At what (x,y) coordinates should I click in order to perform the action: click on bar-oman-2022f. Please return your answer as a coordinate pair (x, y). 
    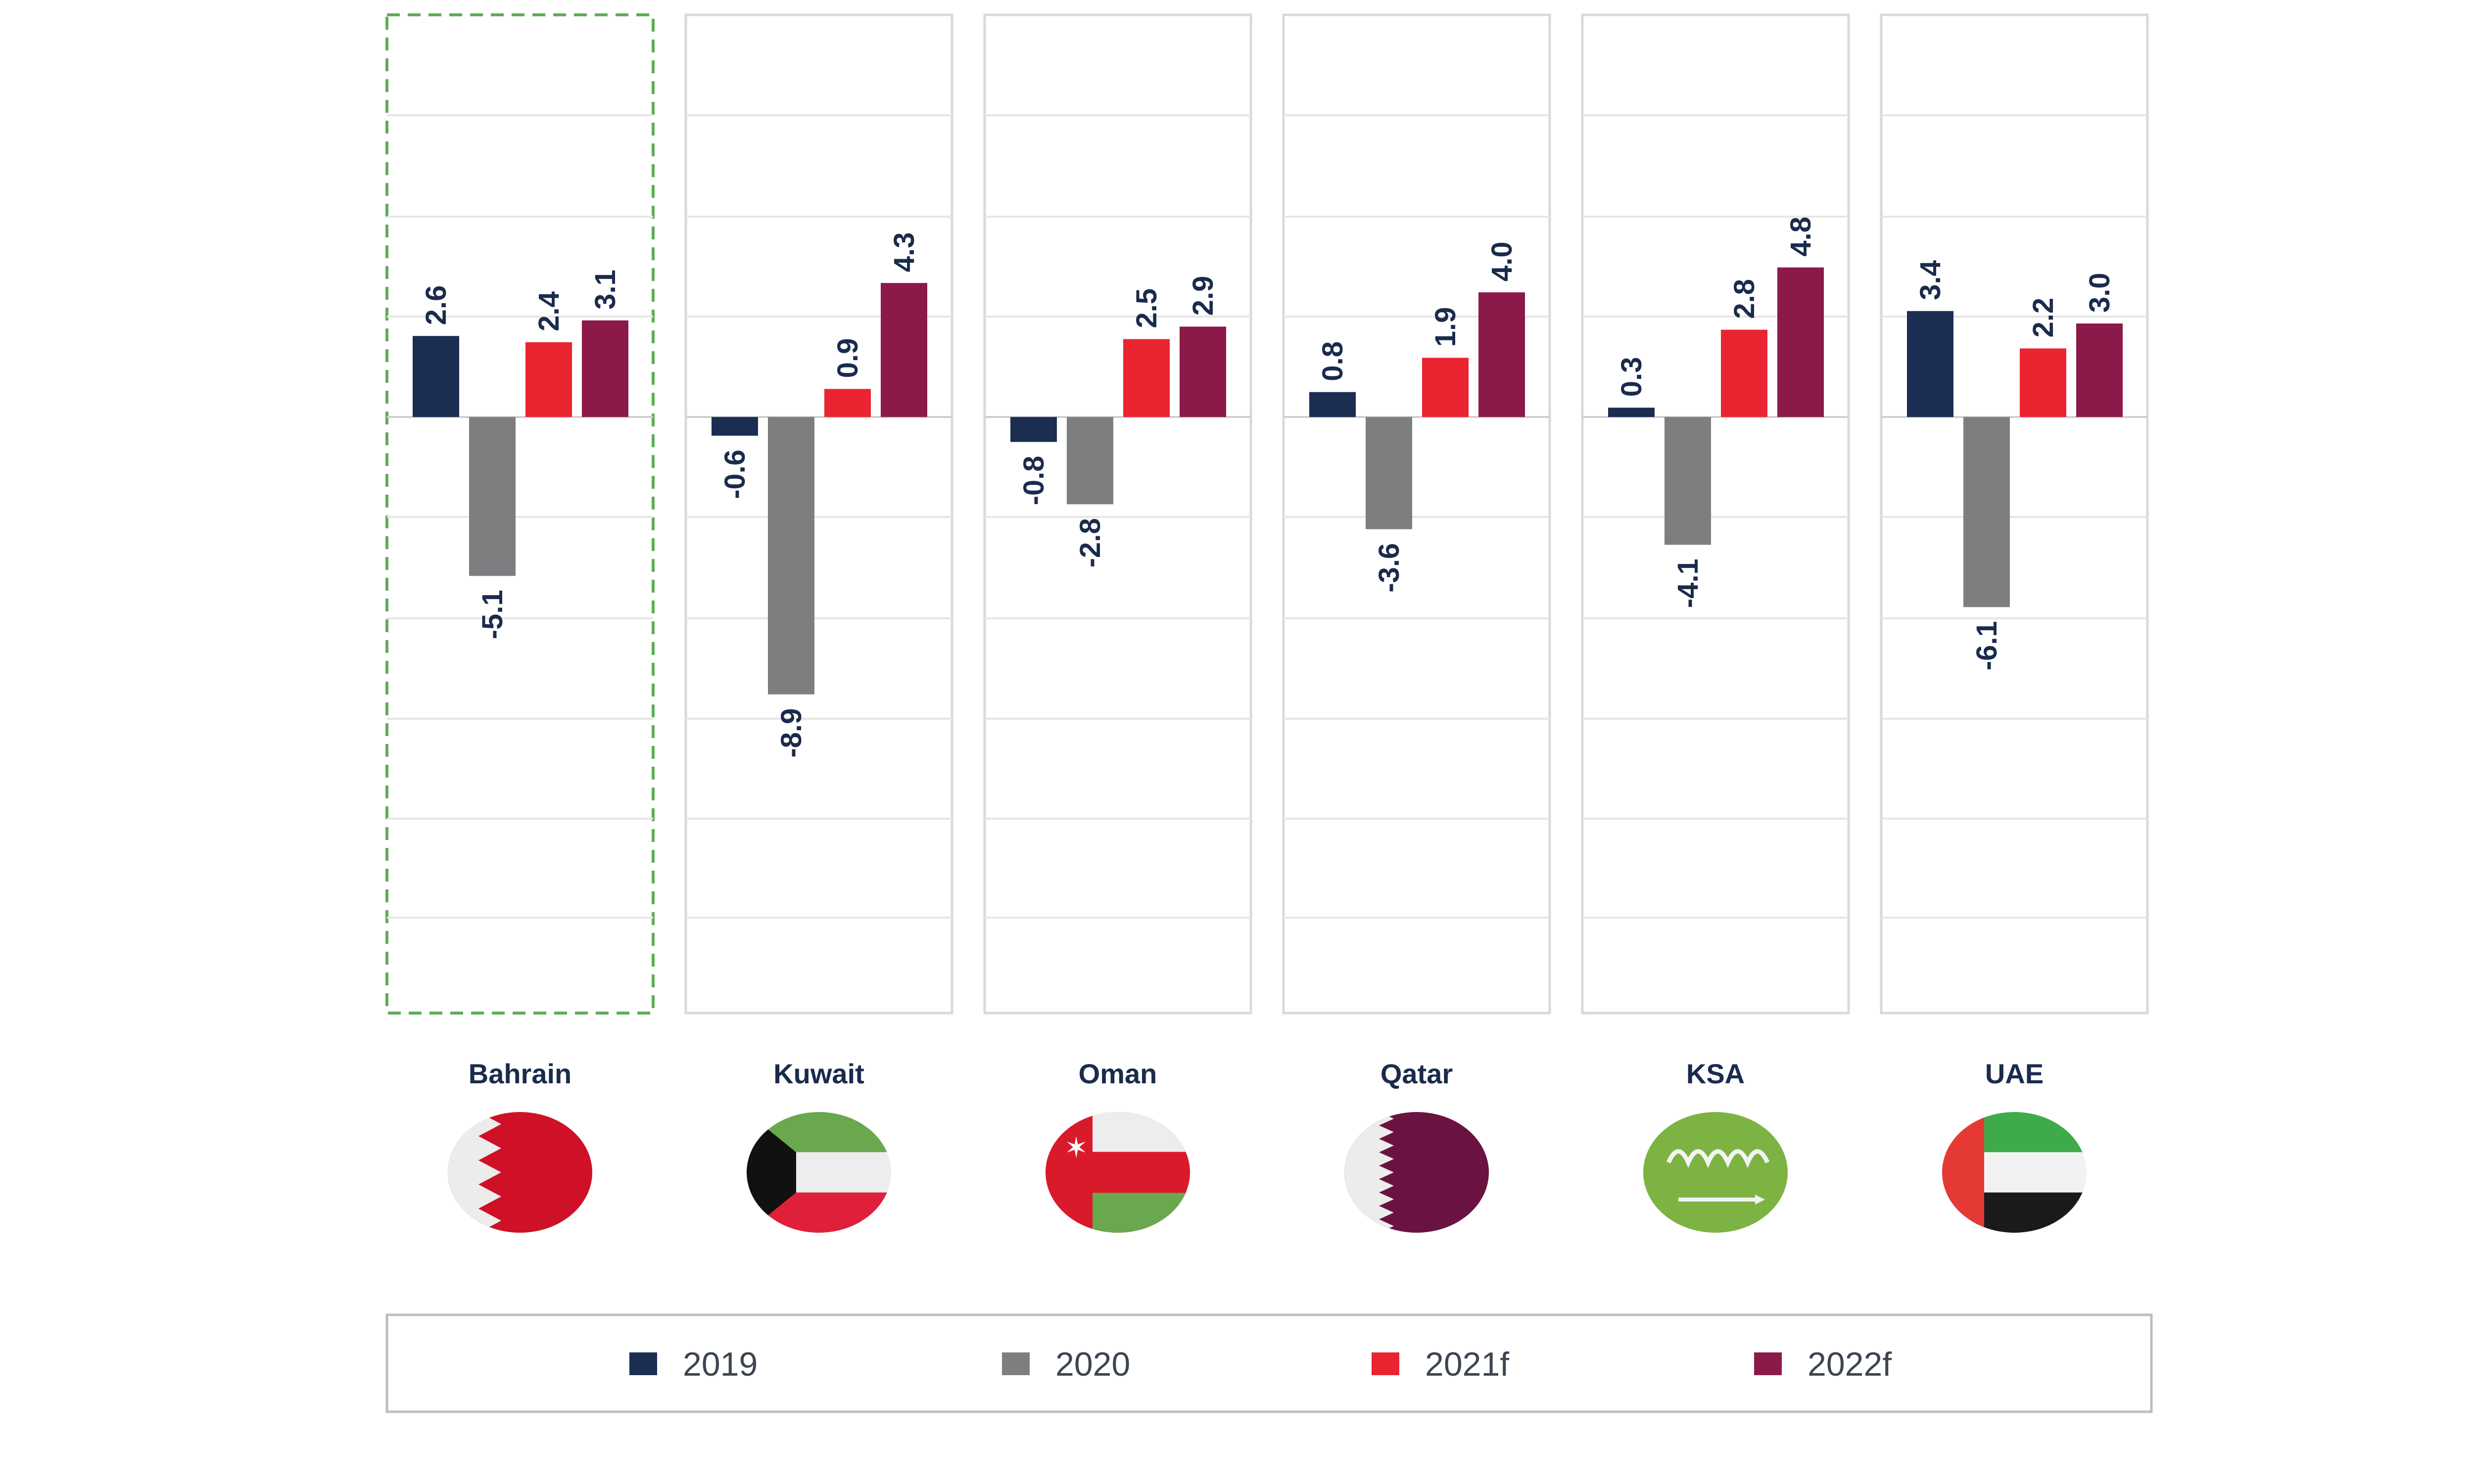
    Looking at the image, I should click on (1203, 371).